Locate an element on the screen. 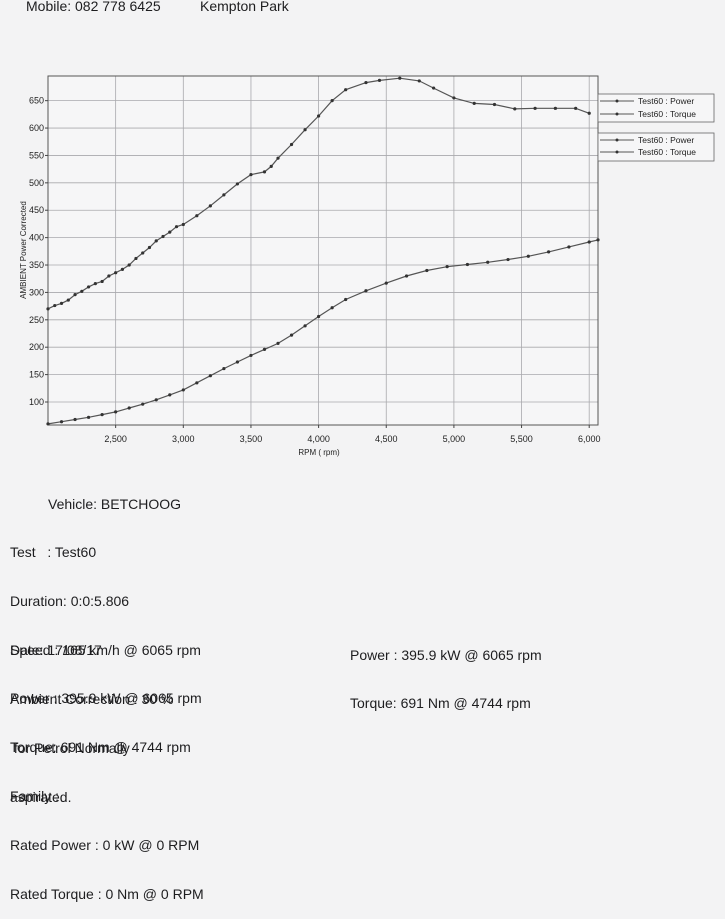  torque-result: Torque: 691 Nm @ 4744 rpm is located at coordinates (100, 747).